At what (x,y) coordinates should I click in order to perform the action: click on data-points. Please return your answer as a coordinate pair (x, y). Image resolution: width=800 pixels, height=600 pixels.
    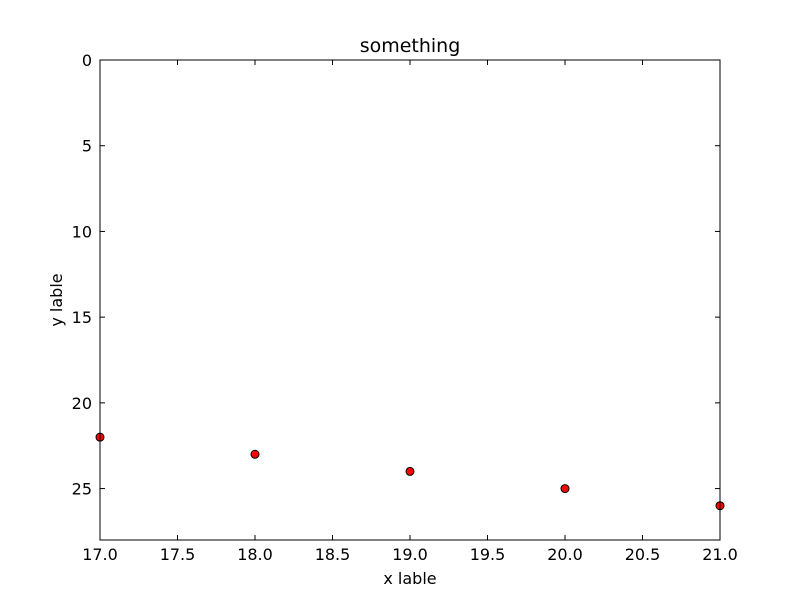
    Looking at the image, I should click on (410, 471).